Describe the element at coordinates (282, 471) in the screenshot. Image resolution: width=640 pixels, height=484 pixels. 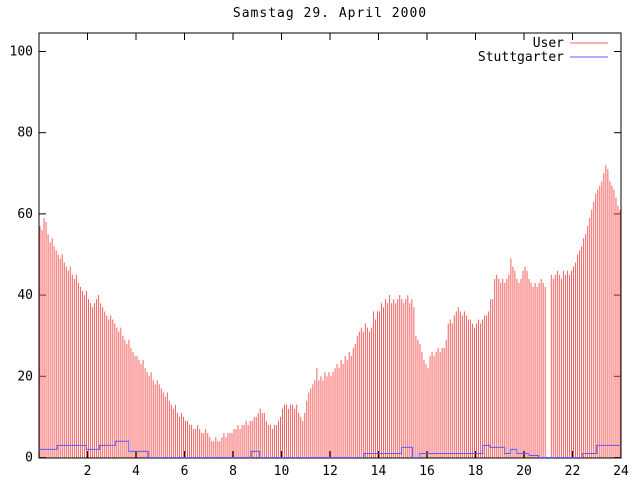
I see `x-tick-label: 10` at that location.